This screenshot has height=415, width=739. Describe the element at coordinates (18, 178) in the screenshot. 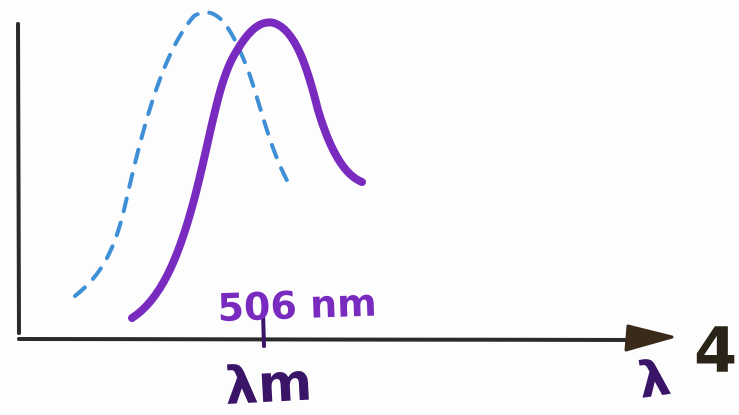

I see `y-axis` at that location.